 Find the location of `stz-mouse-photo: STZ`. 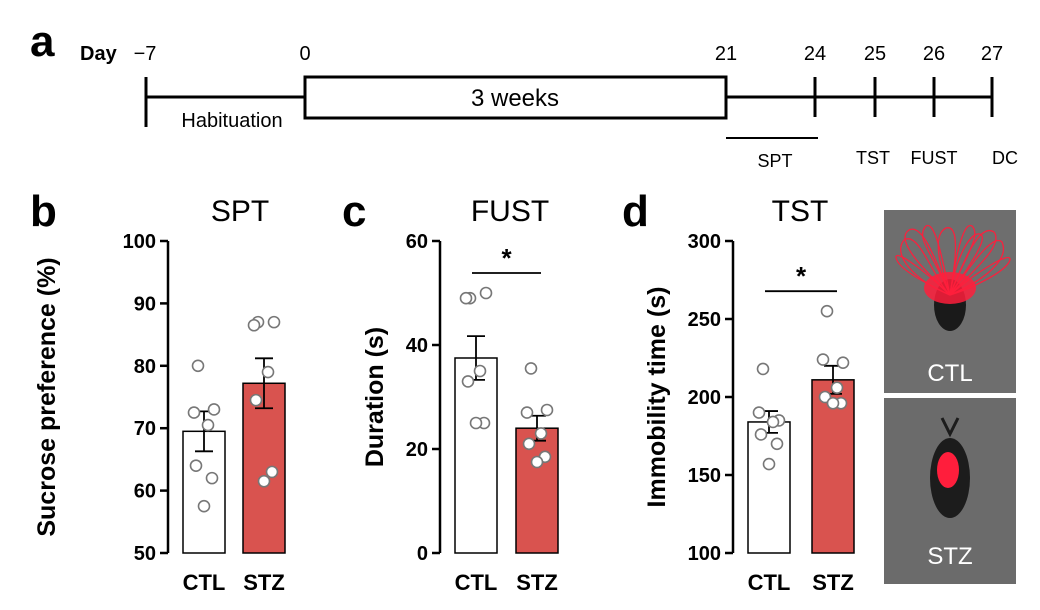

stz-mouse-photo: STZ is located at coordinates (950, 491).